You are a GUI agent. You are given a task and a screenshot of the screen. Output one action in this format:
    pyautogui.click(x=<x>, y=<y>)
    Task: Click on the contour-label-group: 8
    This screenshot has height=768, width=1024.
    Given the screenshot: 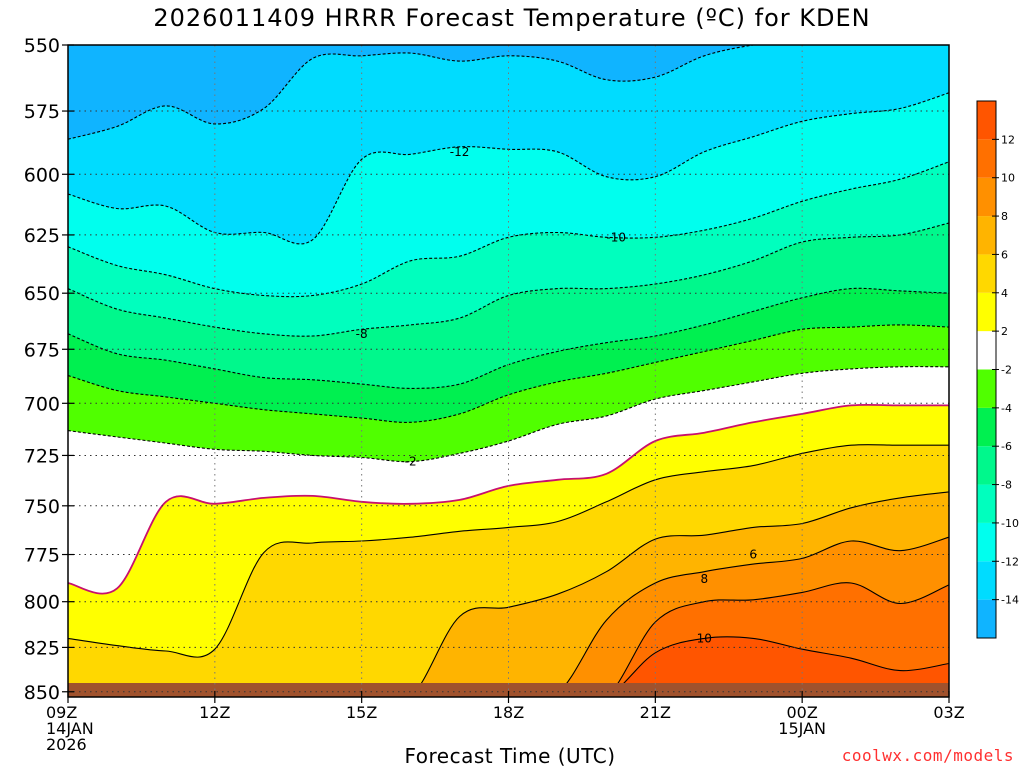 What is the action you would take?
    pyautogui.click(x=704, y=579)
    